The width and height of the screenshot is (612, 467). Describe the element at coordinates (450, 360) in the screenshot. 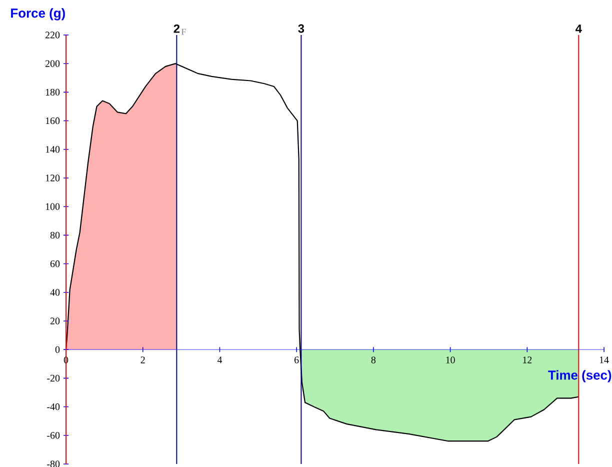

I see `x-tick-label: 10` at that location.